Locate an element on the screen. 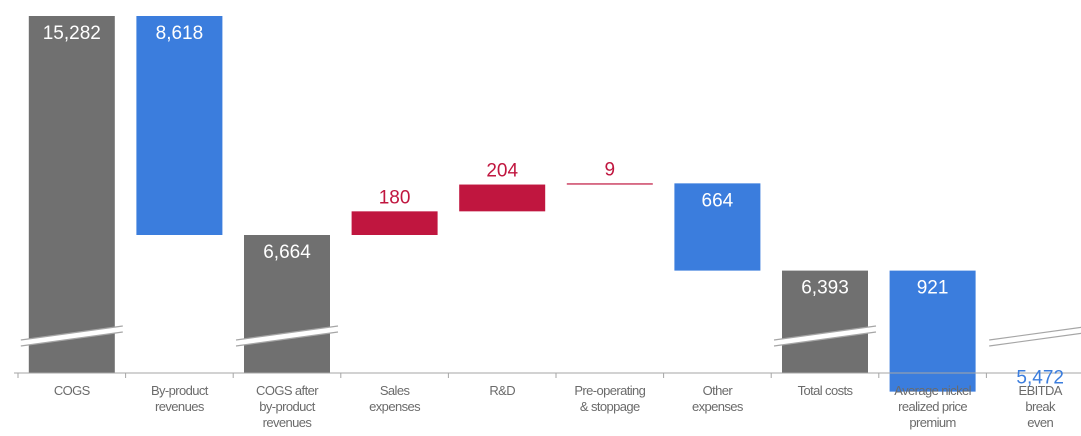 This screenshot has height=436, width=1081. axis-breaks-layer is located at coordinates (550, 336).